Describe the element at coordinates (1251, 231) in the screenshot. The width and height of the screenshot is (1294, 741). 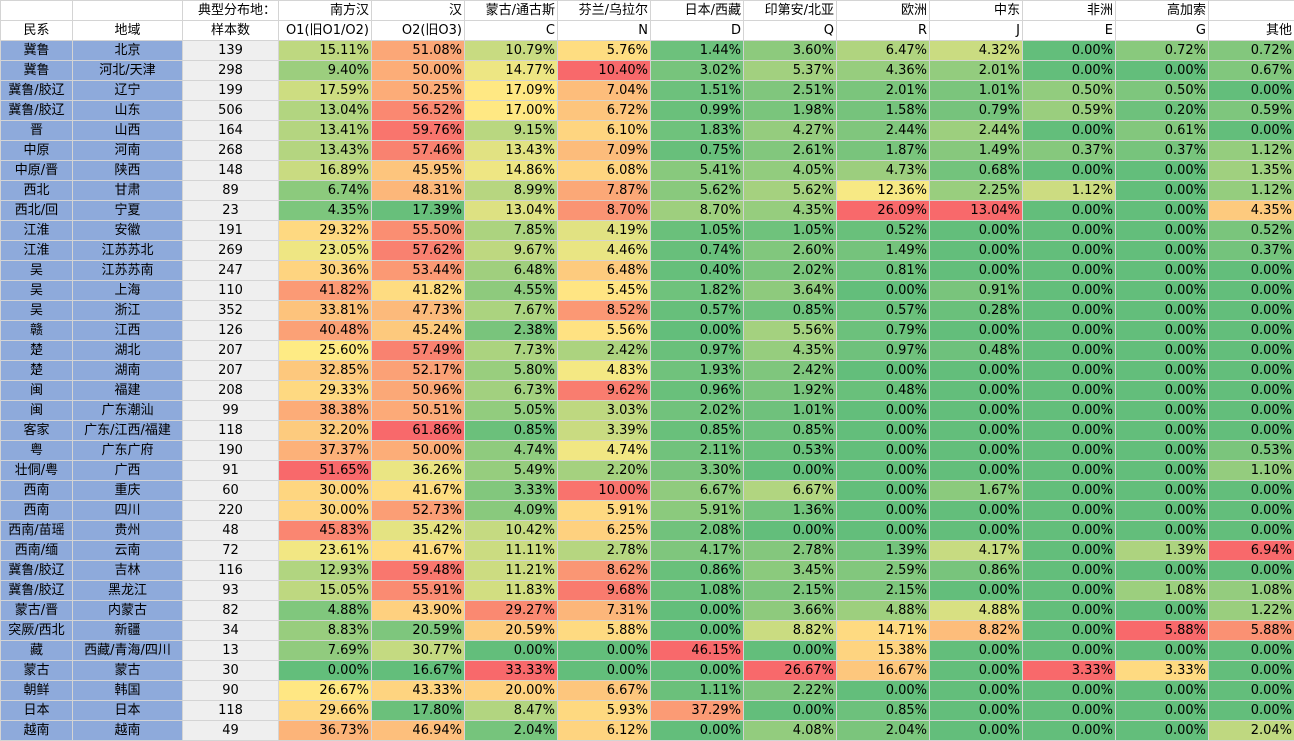
I see `percent-cell: 0.52%` at that location.